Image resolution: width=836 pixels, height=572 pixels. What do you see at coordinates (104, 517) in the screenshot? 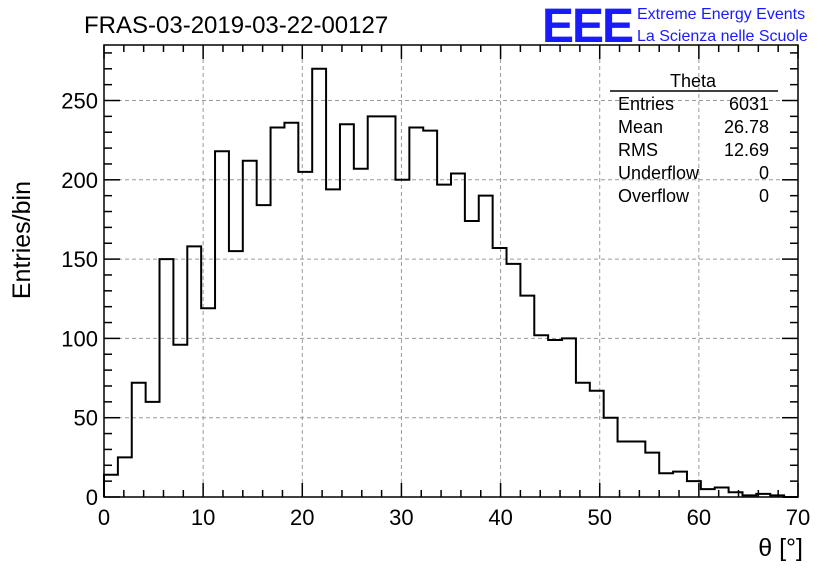
I see `x-tick-label: 0` at bounding box center [104, 517].